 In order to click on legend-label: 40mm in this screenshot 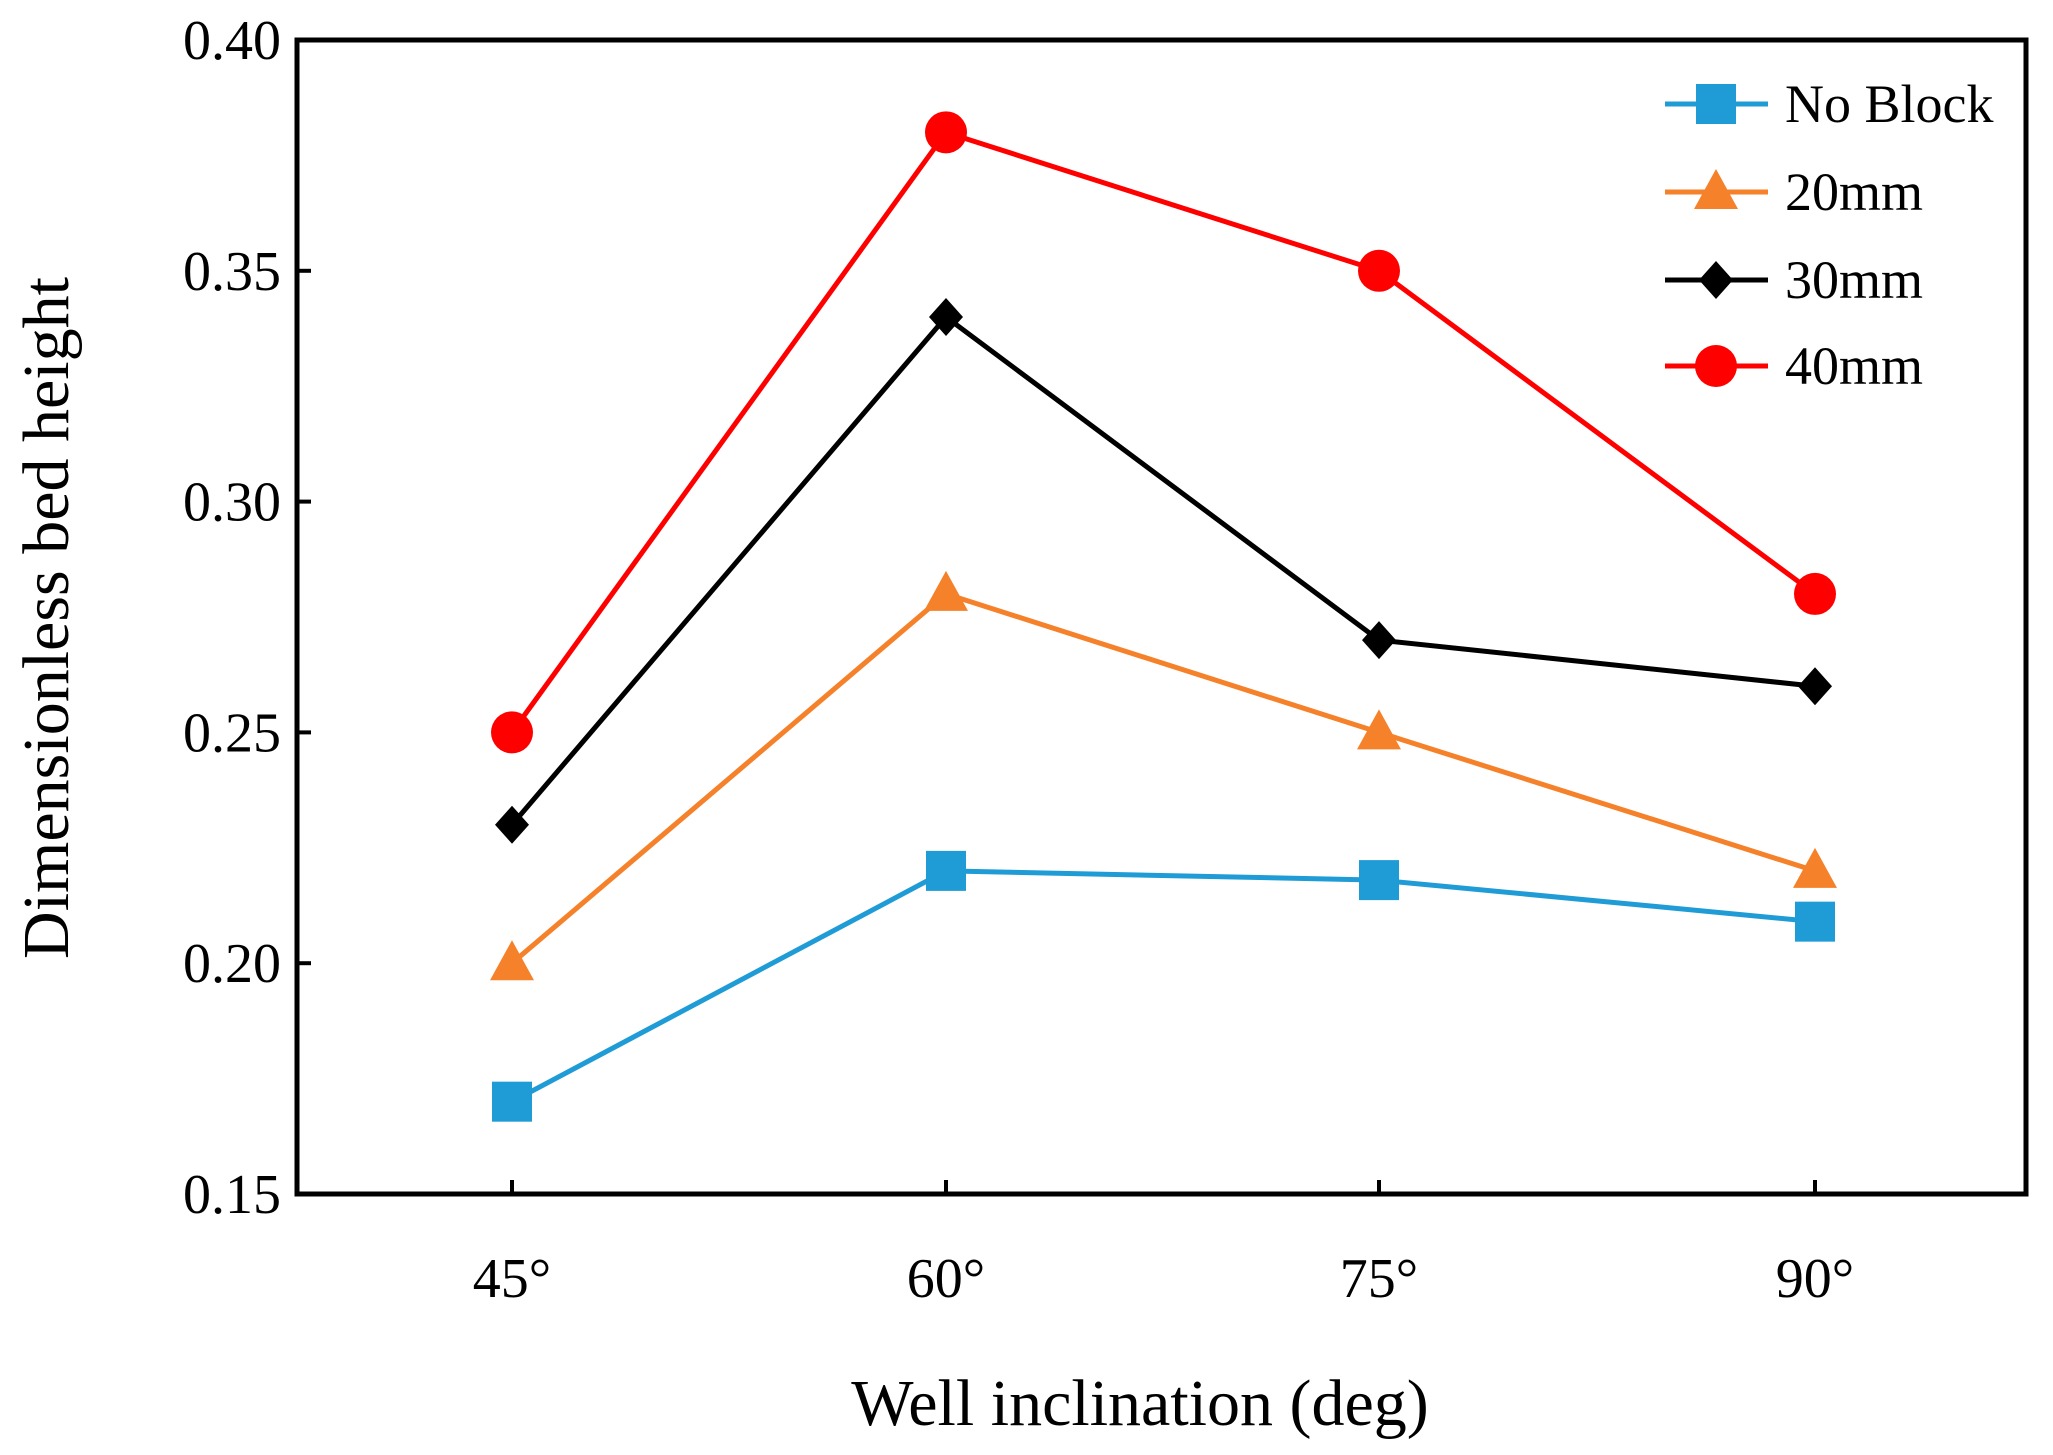, I will do `click(1854, 366)`.